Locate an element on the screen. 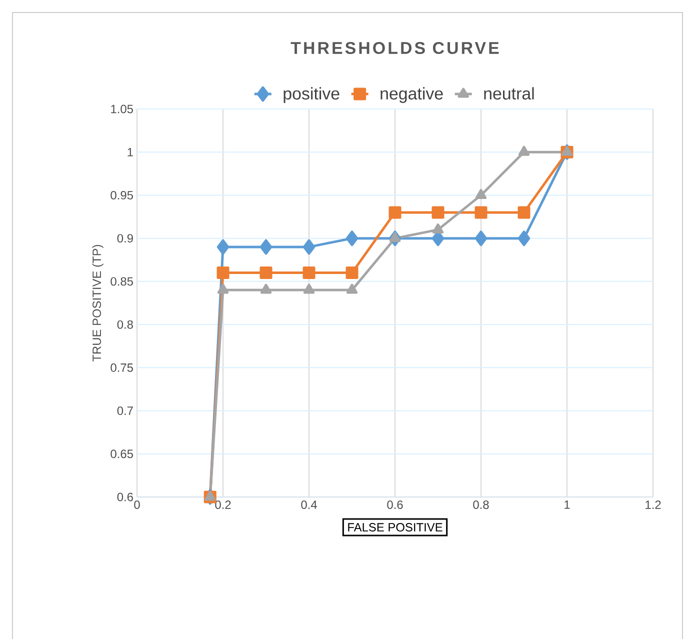 The width and height of the screenshot is (690, 639). y-axis-title: TRUE POSITIVE (TP) is located at coordinates (98, 303).